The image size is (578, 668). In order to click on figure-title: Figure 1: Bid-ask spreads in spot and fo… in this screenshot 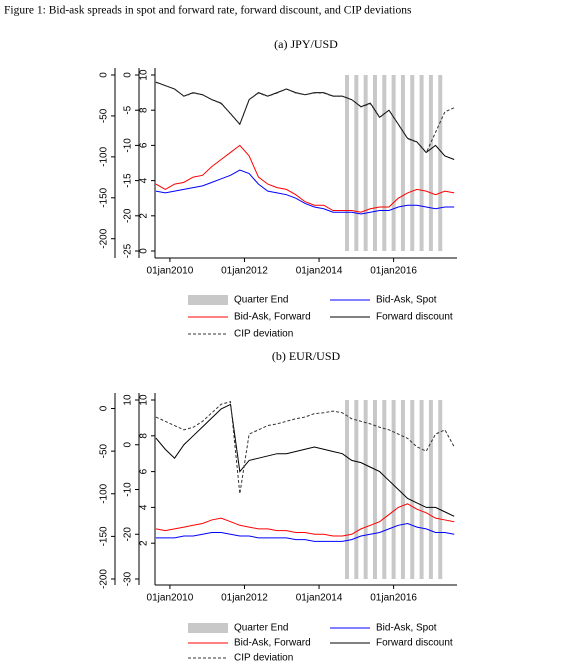, I will do `click(208, 11)`.